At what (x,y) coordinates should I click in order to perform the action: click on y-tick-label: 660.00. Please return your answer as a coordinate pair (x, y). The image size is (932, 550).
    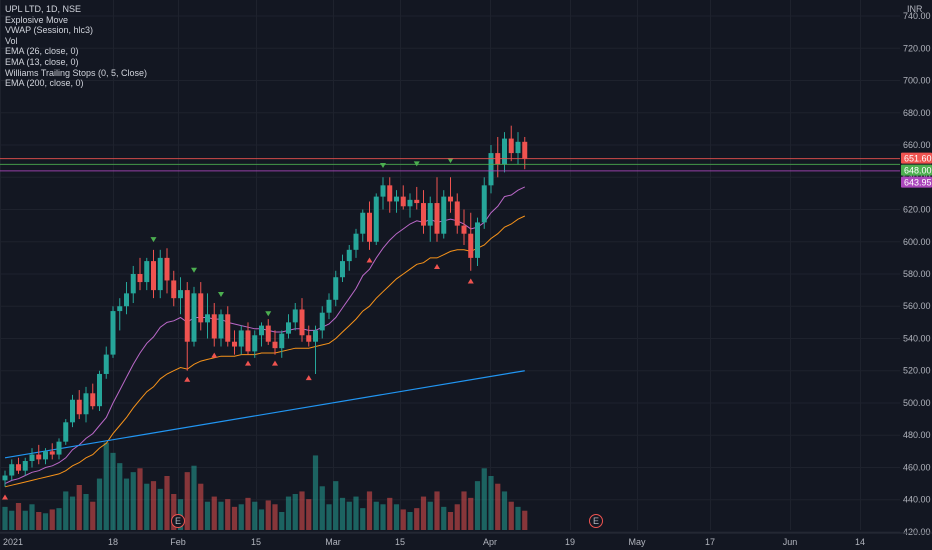
    Looking at the image, I should click on (917, 145).